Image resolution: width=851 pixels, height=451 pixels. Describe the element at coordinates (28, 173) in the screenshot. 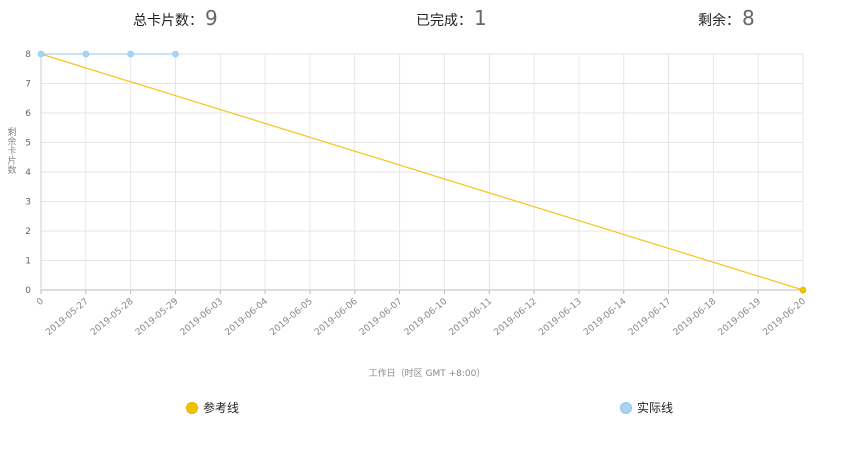

I see `y-tick-label: 4` at that location.